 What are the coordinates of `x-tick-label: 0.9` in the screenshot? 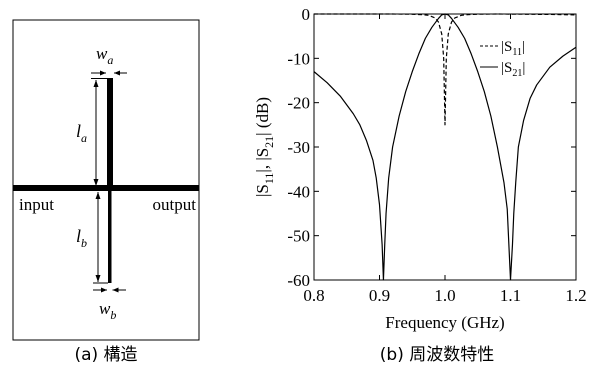 It's located at (379, 295).